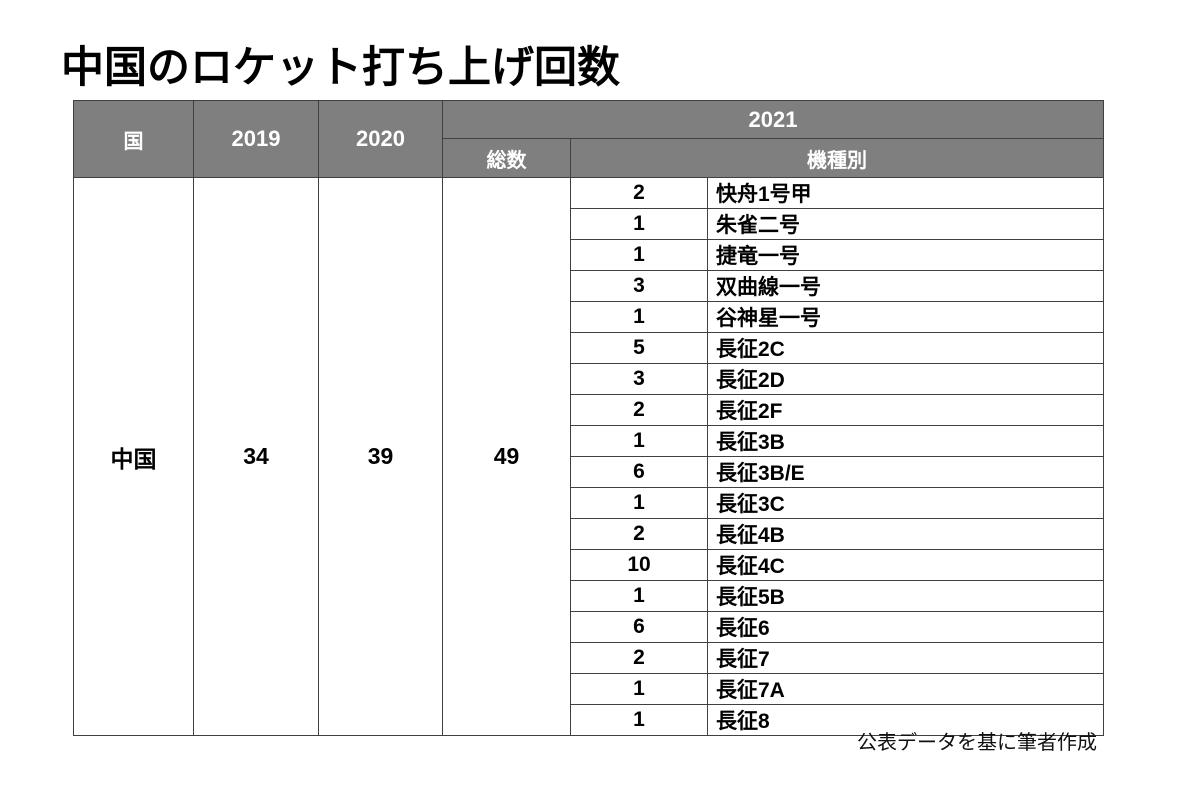  I want to click on launches-2020-cell: 39, so click(380, 456).